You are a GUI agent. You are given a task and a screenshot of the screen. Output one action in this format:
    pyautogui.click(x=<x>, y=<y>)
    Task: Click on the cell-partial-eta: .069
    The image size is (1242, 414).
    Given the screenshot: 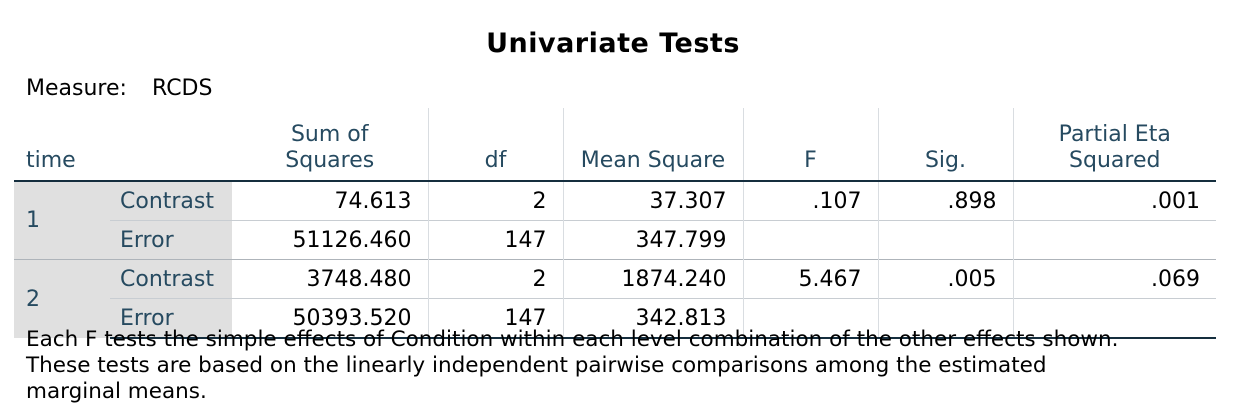 What is the action you would take?
    pyautogui.click(x=1114, y=279)
    